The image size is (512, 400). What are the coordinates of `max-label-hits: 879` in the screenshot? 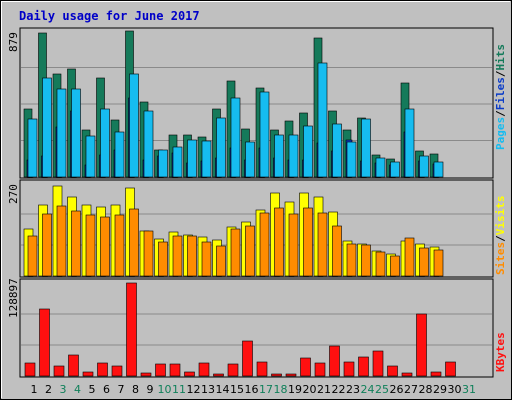 It's located at (13, 42).